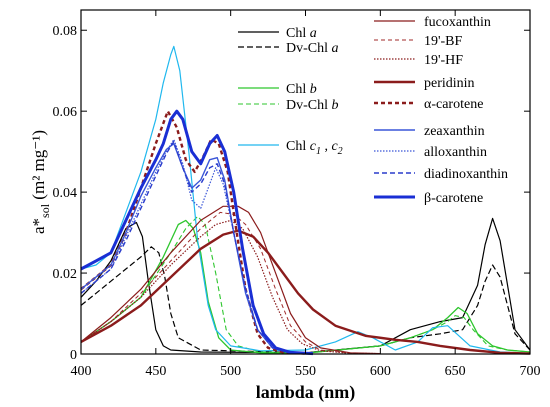  I want to click on legend-label-4: Chl c1 , c2, so click(314, 148).